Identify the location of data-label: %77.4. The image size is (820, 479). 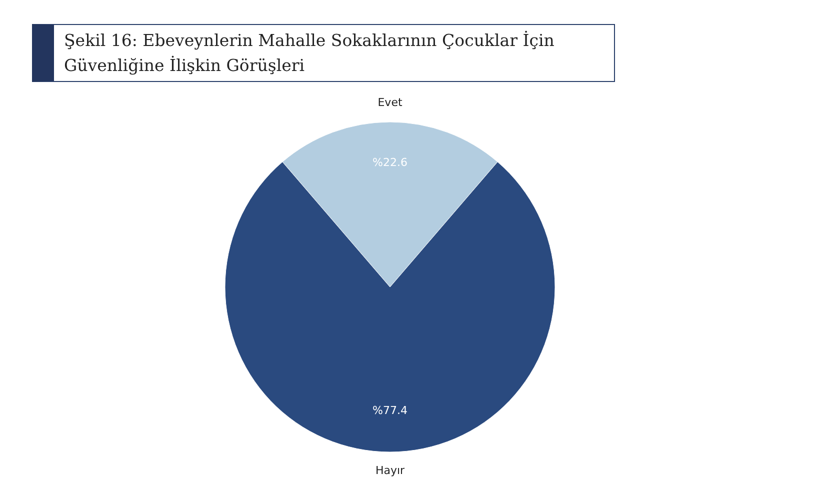
(390, 410).